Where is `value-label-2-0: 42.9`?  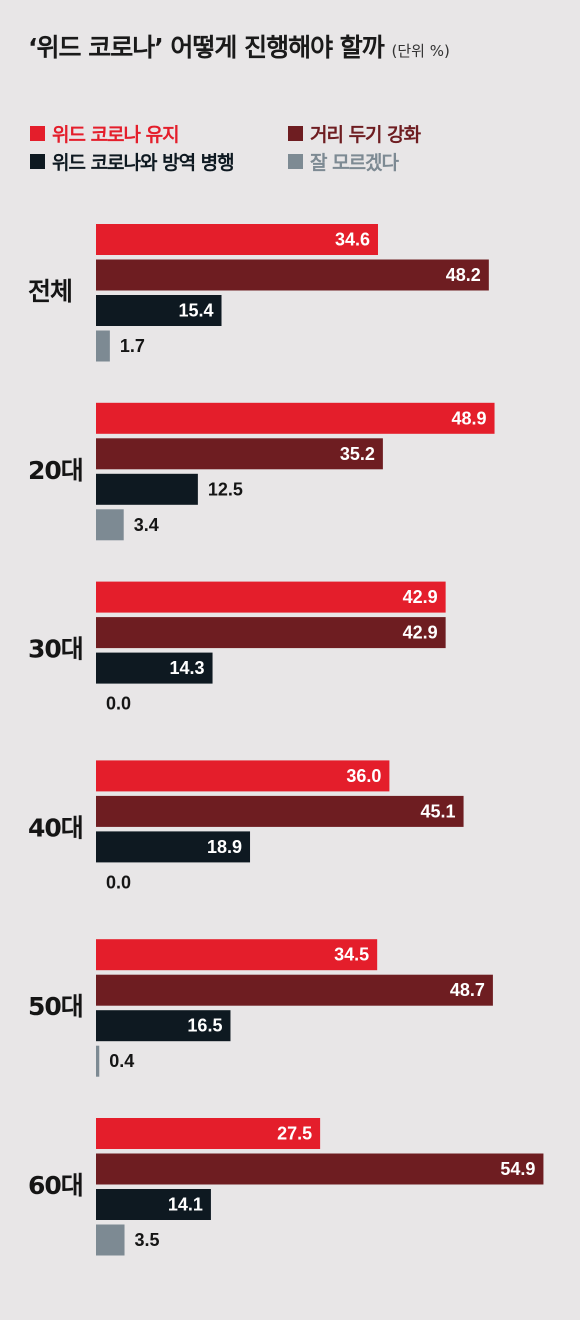
value-label-2-0: 42.9 is located at coordinates (420, 597).